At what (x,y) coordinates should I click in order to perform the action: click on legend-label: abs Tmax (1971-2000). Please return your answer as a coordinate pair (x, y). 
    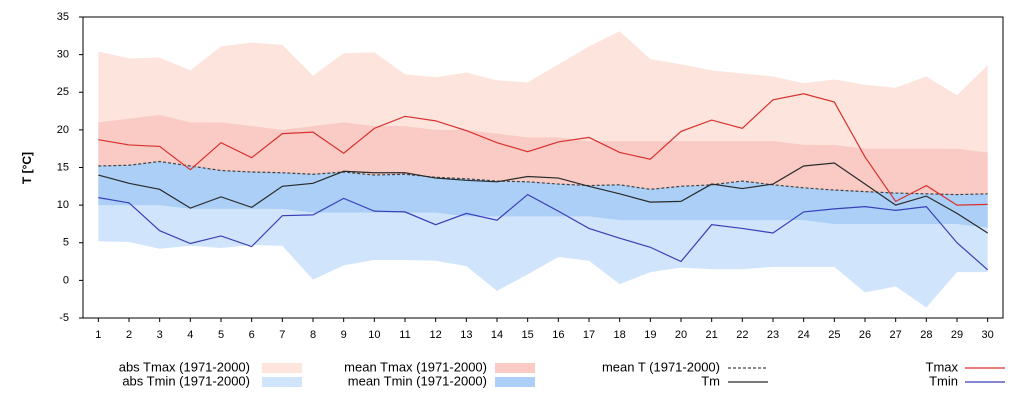
    Looking at the image, I should click on (184, 366).